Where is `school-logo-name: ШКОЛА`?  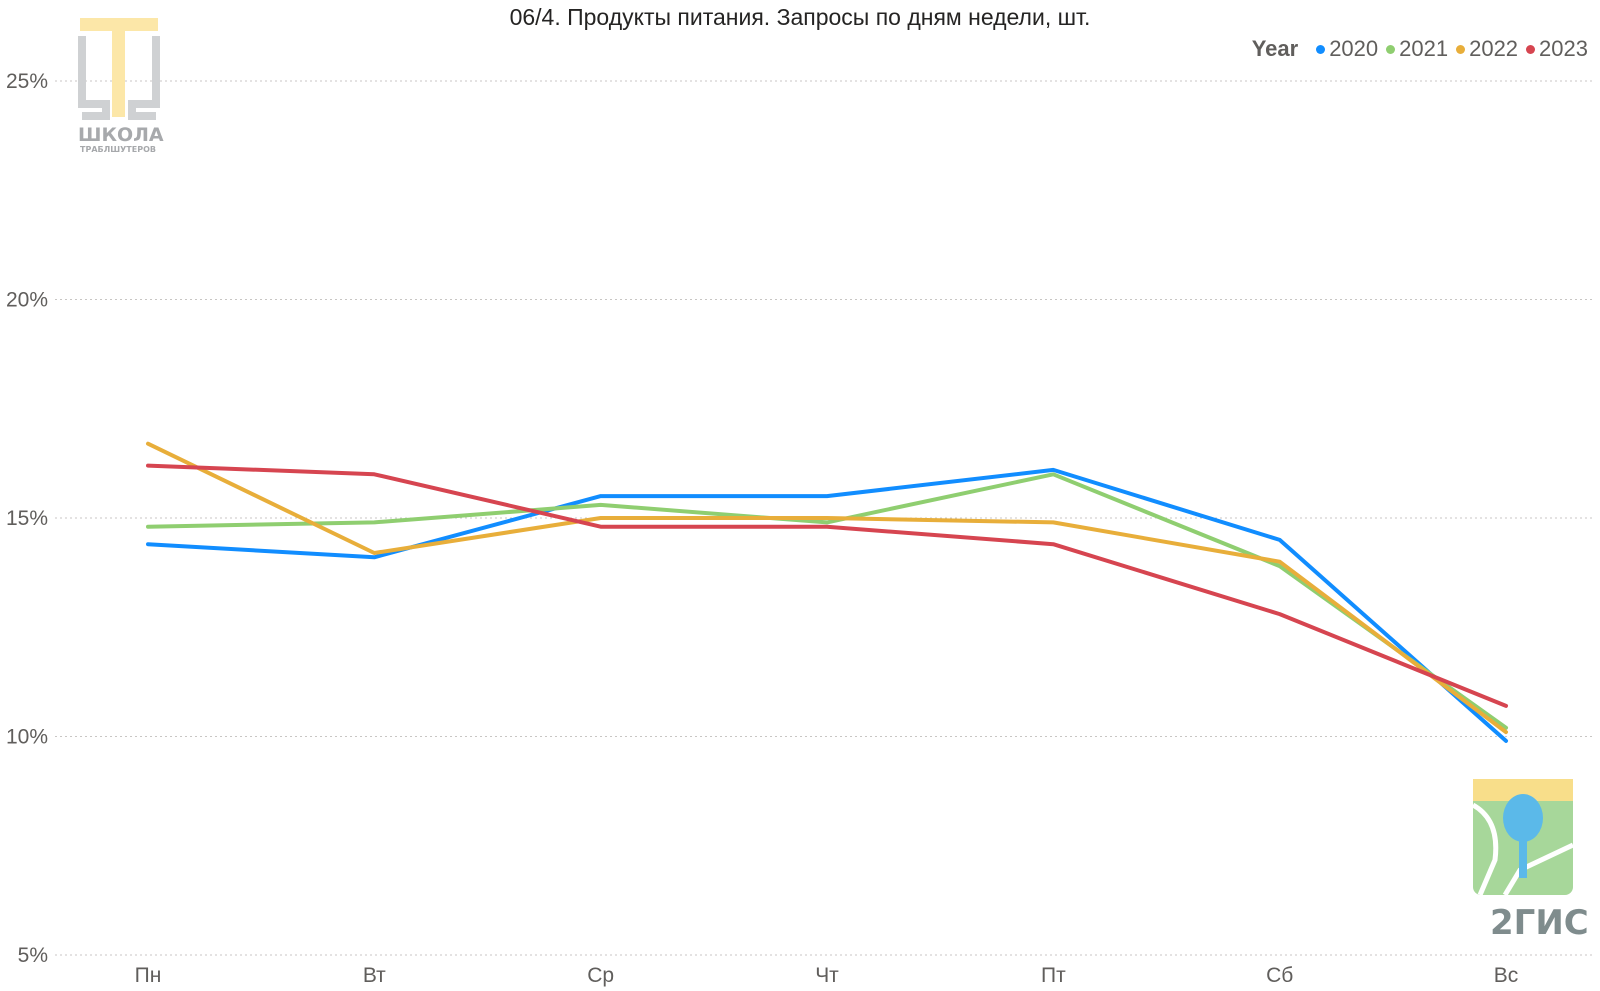 school-logo-name: ШКОЛА is located at coordinates (121, 135).